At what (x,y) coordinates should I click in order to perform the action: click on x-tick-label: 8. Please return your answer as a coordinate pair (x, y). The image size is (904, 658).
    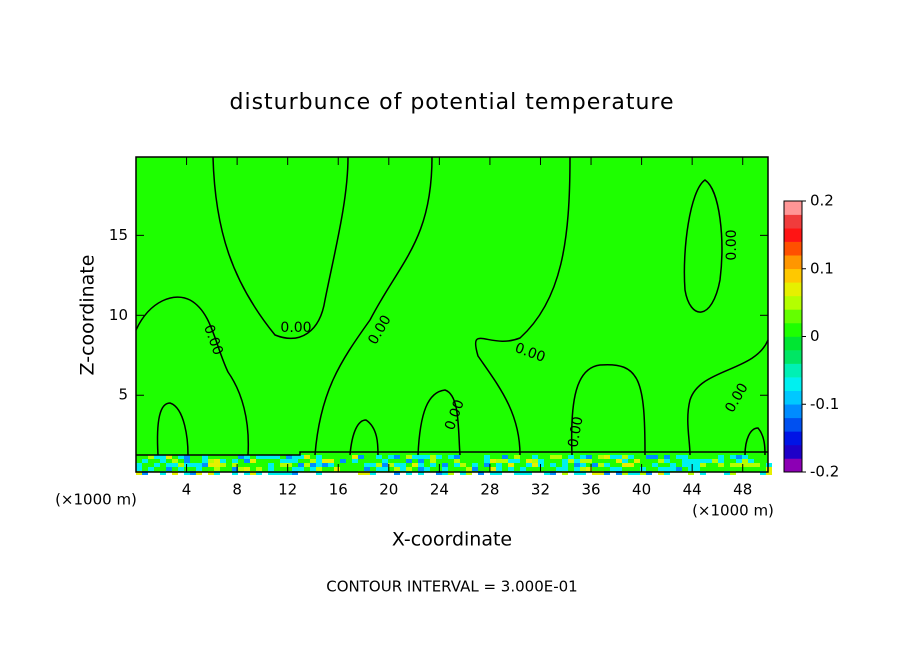
    Looking at the image, I should click on (237, 490).